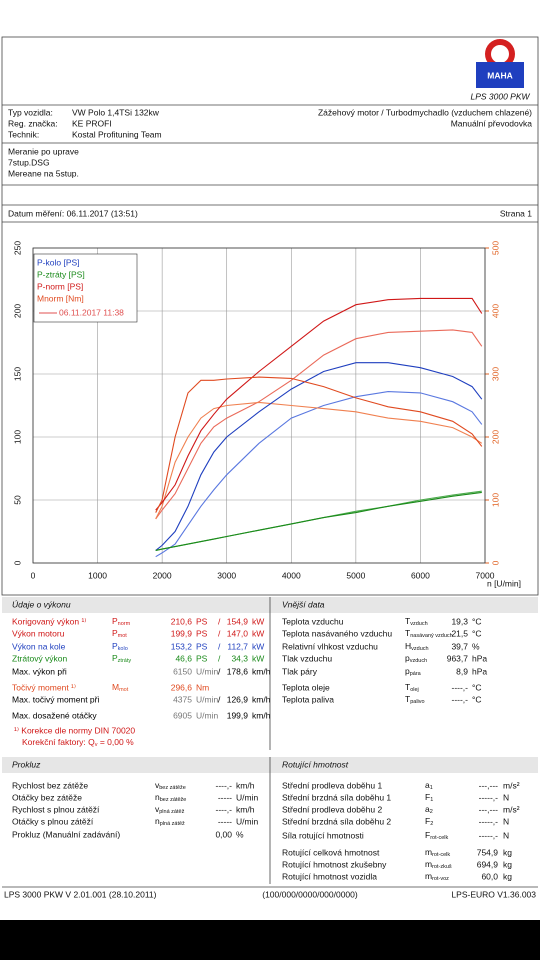  What do you see at coordinates (504, 583) in the screenshot?
I see `x-axis-label: n [U/min]` at bounding box center [504, 583].